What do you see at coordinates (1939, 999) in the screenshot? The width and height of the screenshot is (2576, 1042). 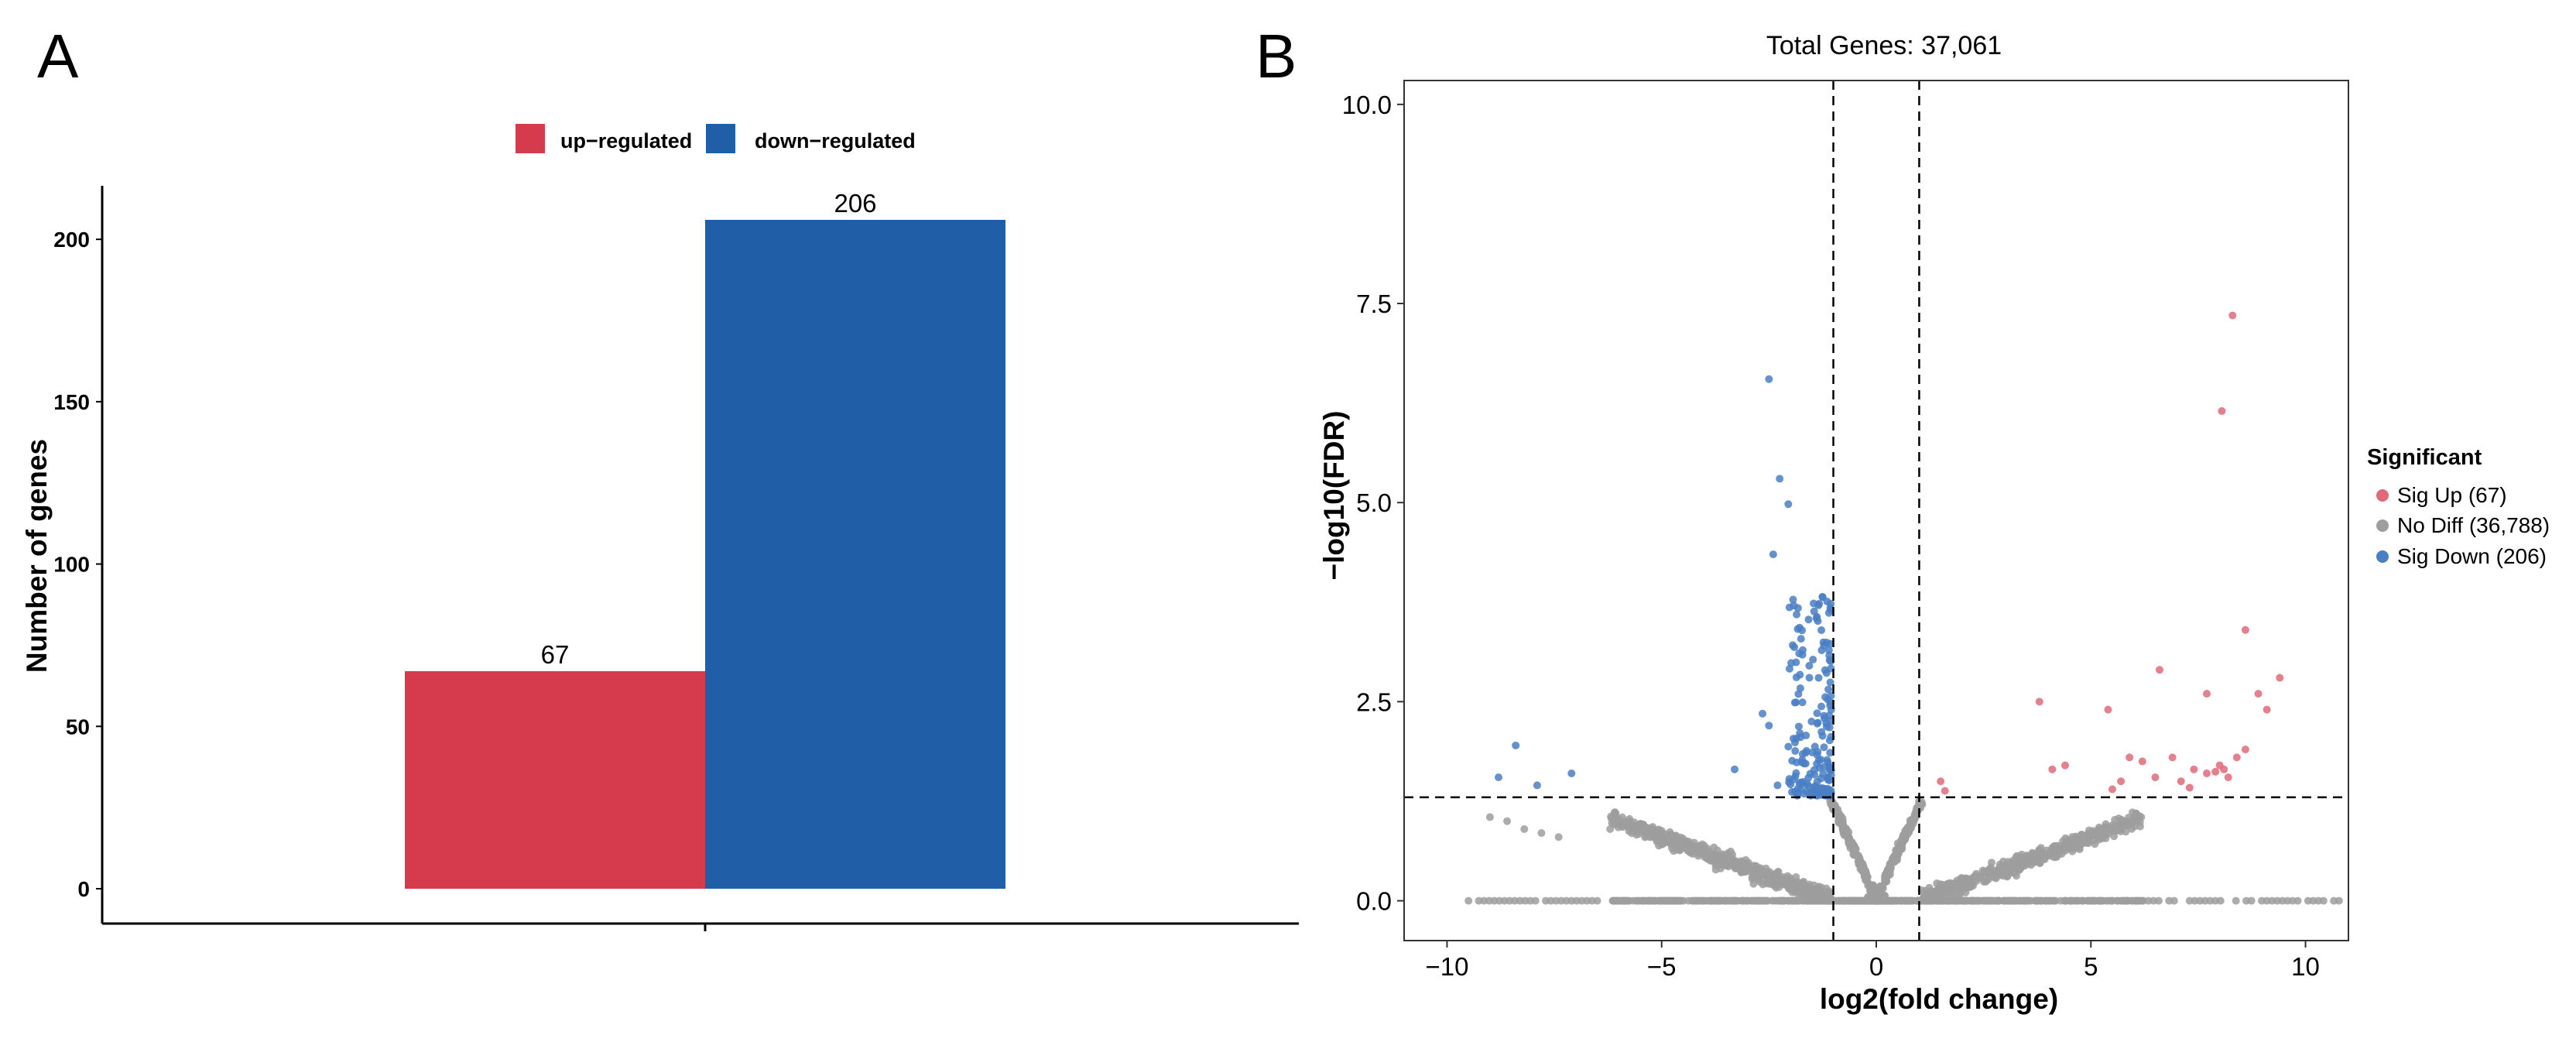 I see `volcano-x-axis-title: log2(fold change)` at bounding box center [1939, 999].